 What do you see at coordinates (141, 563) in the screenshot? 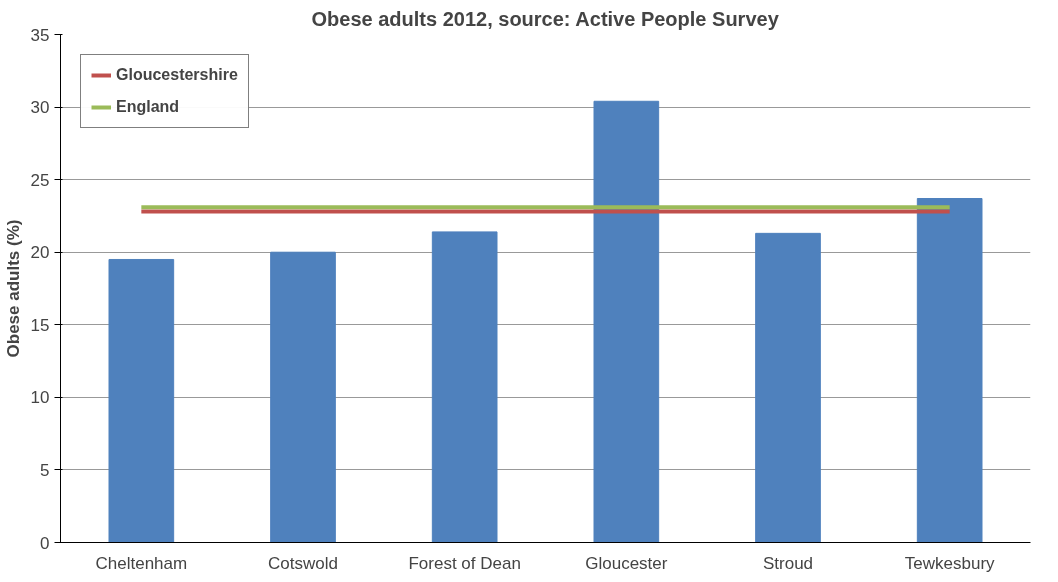
I see `x-tick-label: Cheltenham` at bounding box center [141, 563].